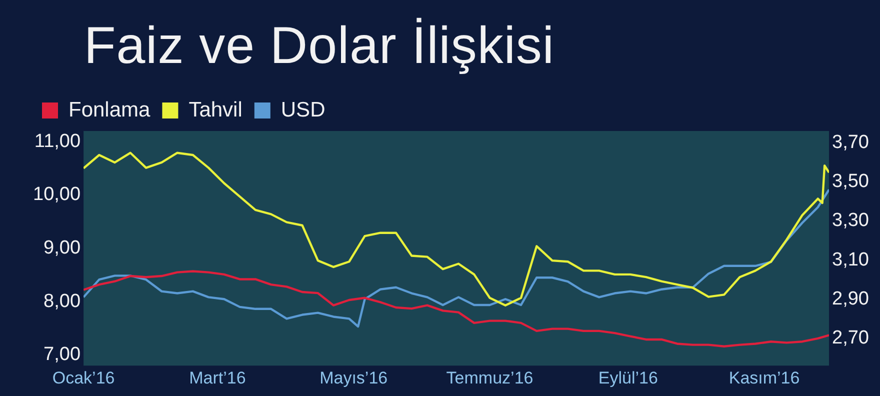 This screenshot has width=880, height=396. I want to click on y2-tick-label: 3,10, so click(851, 259).